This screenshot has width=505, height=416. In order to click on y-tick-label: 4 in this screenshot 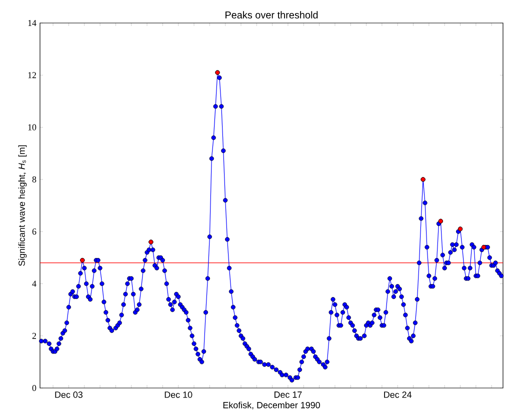, I will do `click(34, 283)`.